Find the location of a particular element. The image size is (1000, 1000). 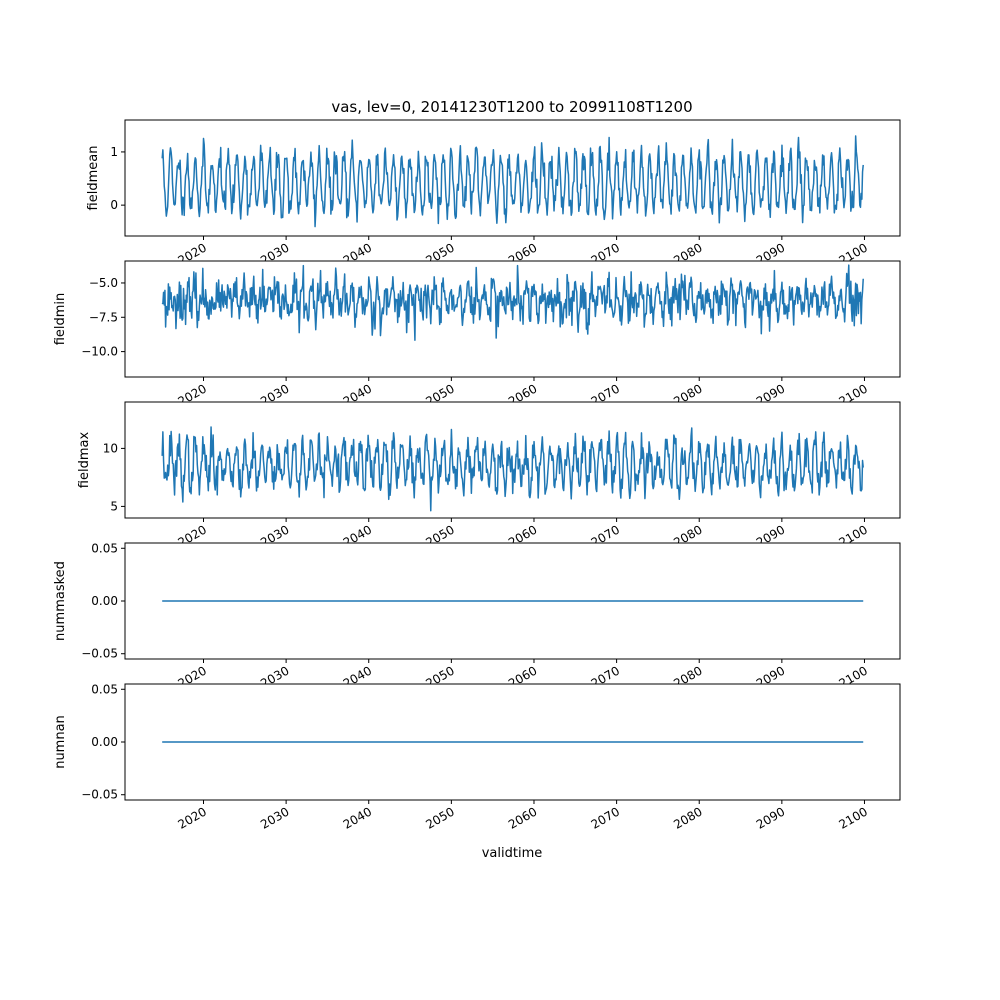

numnan-xtick-label-7: 2090 is located at coordinates (770, 817).